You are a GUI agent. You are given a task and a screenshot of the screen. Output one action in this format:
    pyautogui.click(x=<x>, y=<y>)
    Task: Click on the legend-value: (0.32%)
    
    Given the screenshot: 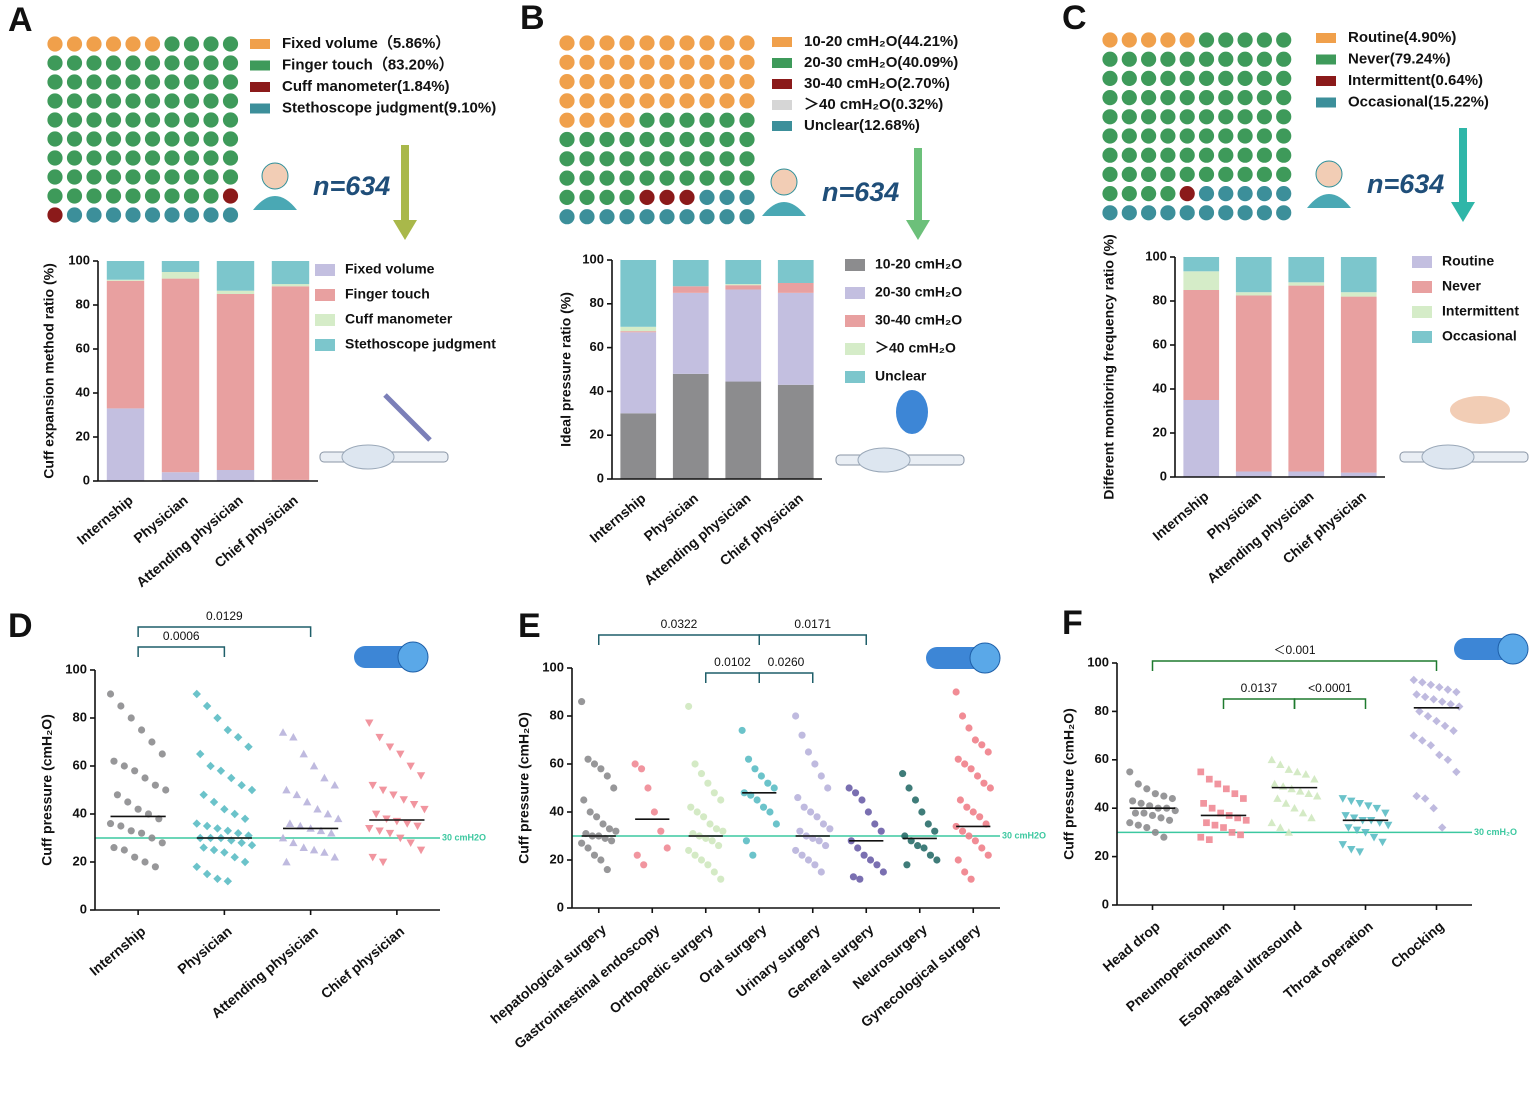 What is the action you would take?
    pyautogui.click(x=917, y=104)
    